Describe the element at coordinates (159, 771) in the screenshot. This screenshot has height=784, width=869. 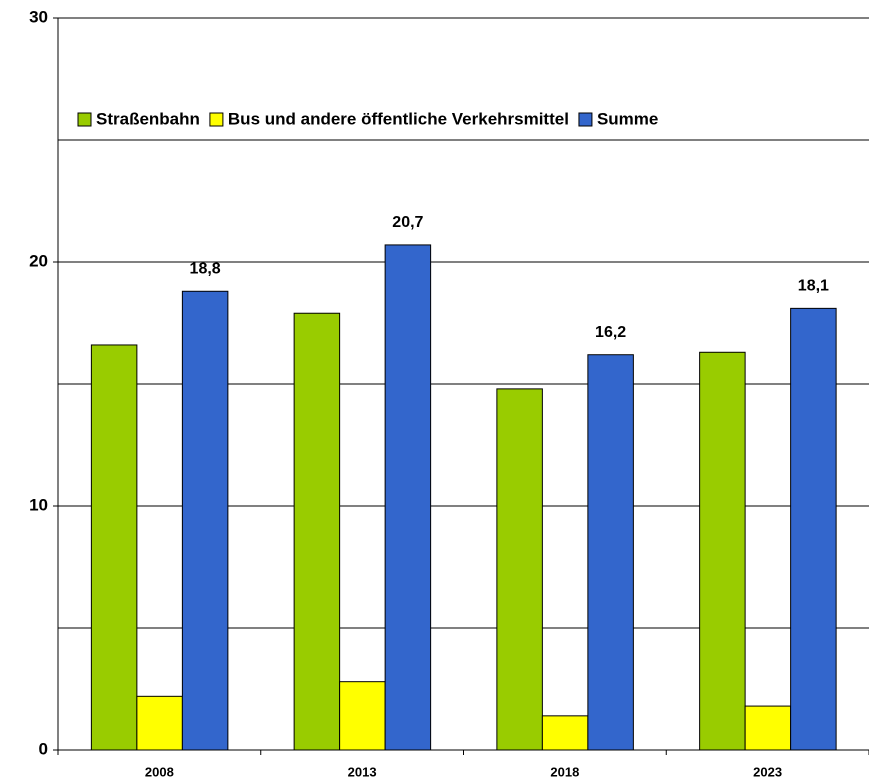
I see `x-tick-label: 2008` at that location.